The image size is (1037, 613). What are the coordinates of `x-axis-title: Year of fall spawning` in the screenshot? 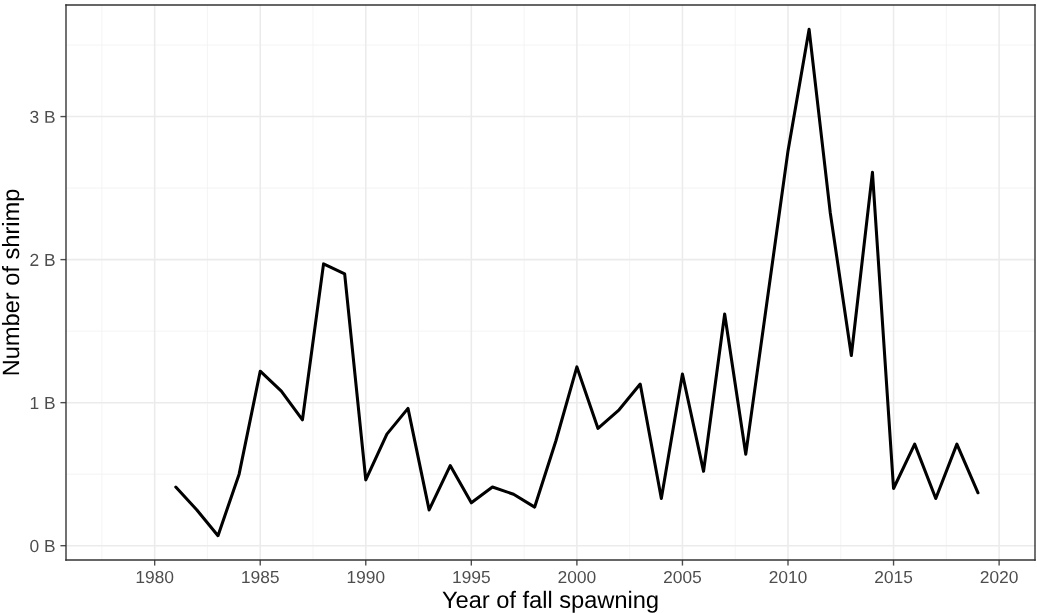 It's located at (550, 601).